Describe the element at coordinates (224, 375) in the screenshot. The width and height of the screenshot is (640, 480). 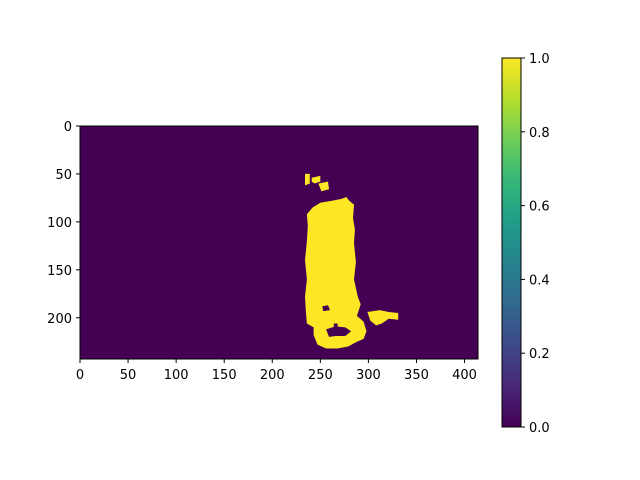
I see `x-tick-label-150: 150` at that location.